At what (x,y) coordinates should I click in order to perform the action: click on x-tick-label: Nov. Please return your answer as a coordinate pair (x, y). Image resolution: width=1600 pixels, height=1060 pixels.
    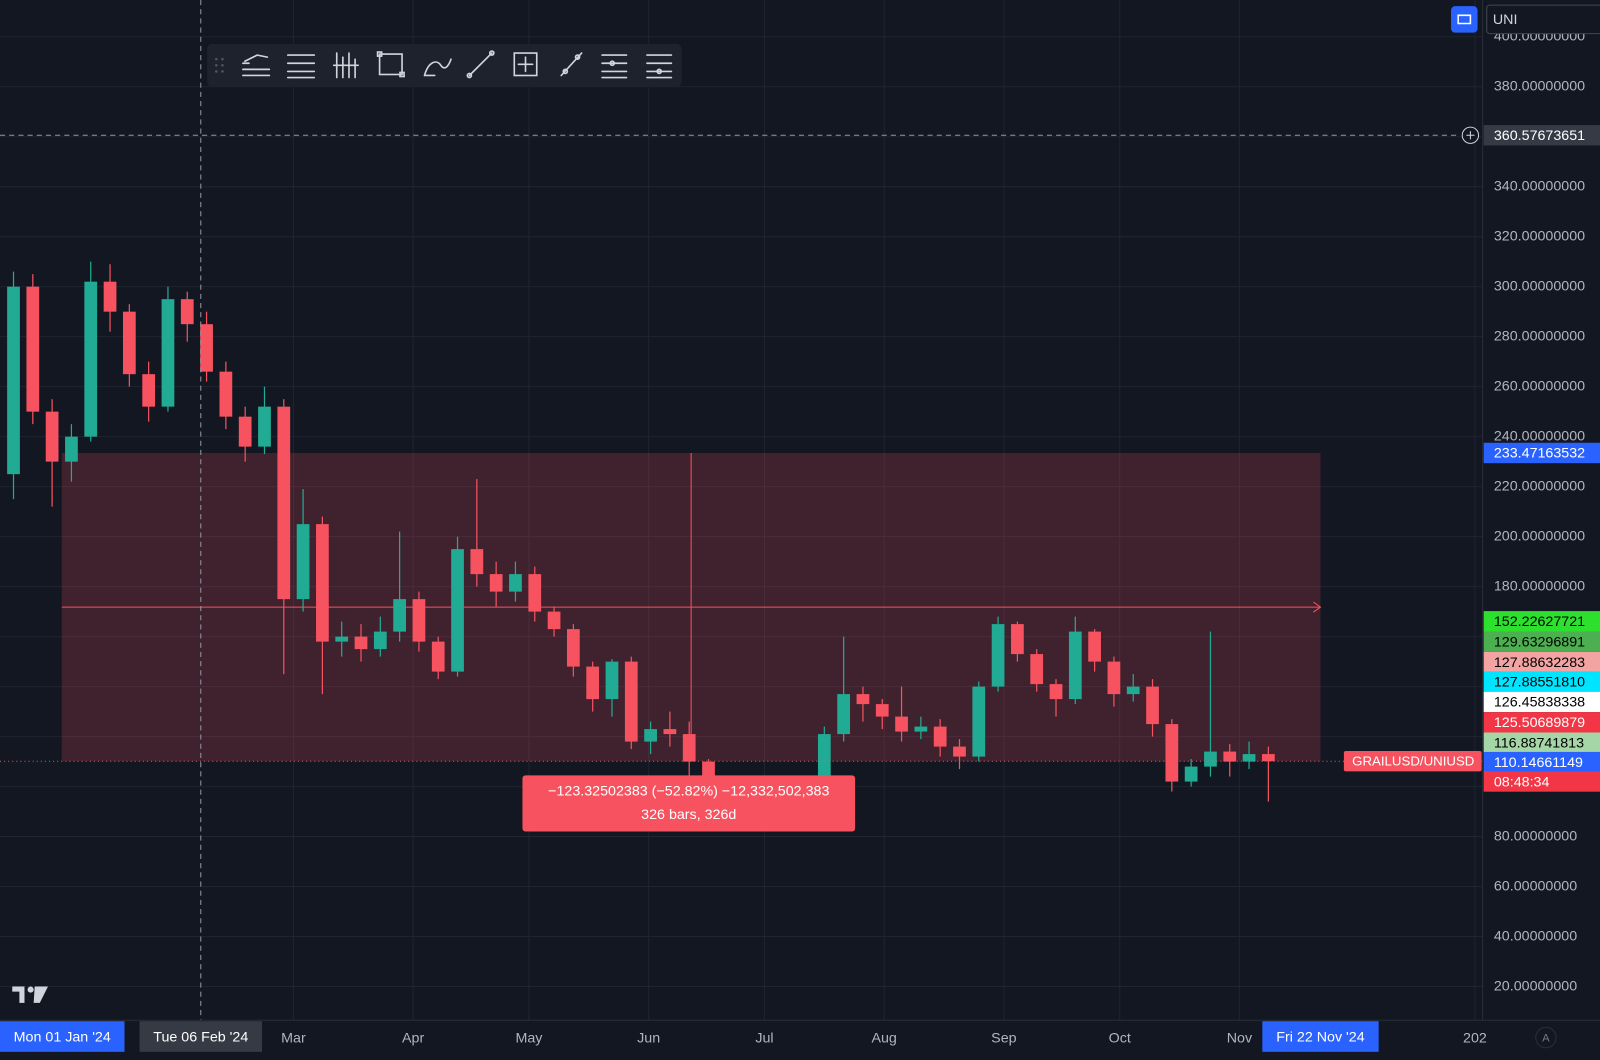
    Looking at the image, I should click on (1240, 1038).